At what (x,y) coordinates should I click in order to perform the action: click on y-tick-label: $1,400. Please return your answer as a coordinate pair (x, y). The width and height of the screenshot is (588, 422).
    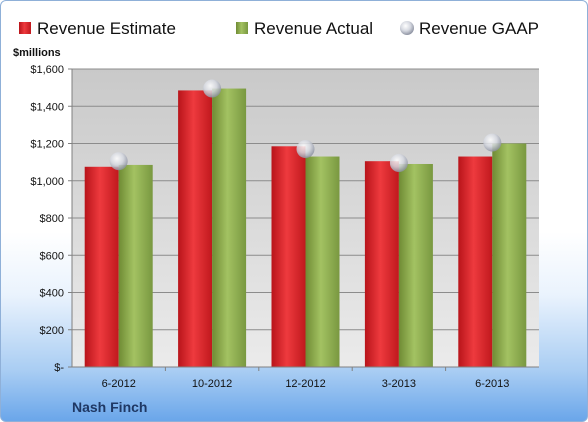
    Looking at the image, I should click on (47, 107).